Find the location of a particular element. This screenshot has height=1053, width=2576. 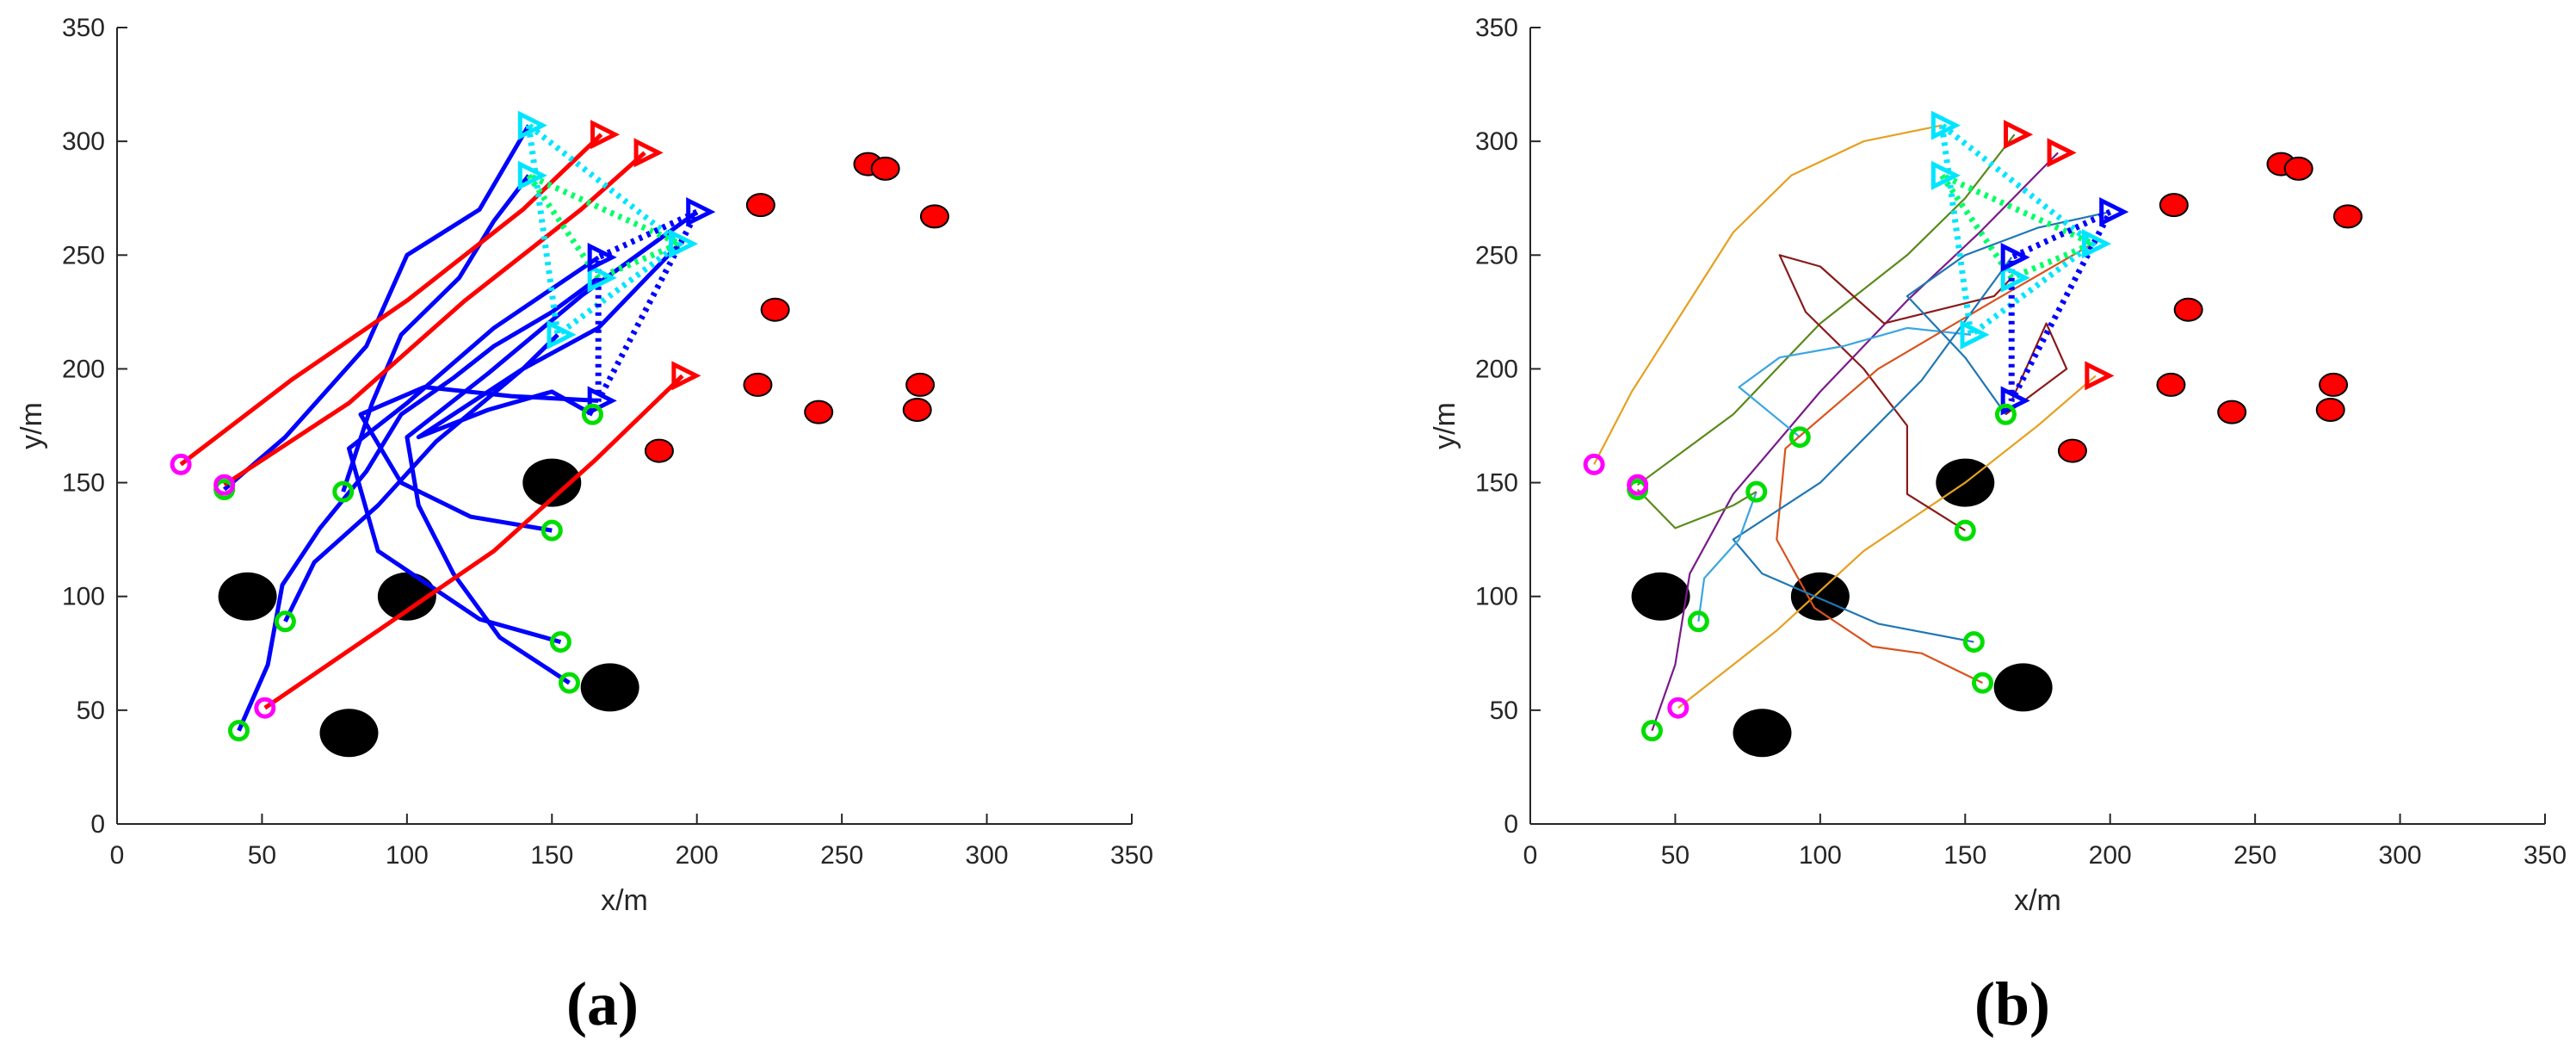

p0-trajectory-secondary is located at coordinates (434, 319).